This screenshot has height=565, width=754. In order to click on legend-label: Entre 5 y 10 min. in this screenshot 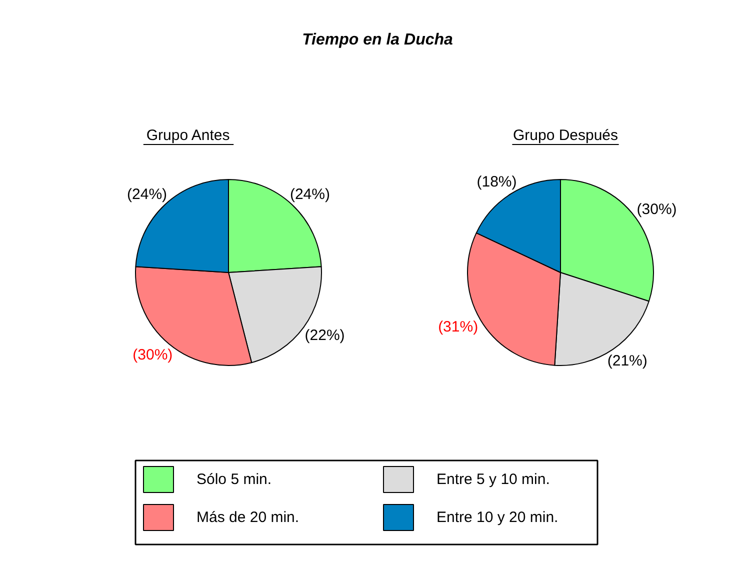, I will do `click(493, 479)`.